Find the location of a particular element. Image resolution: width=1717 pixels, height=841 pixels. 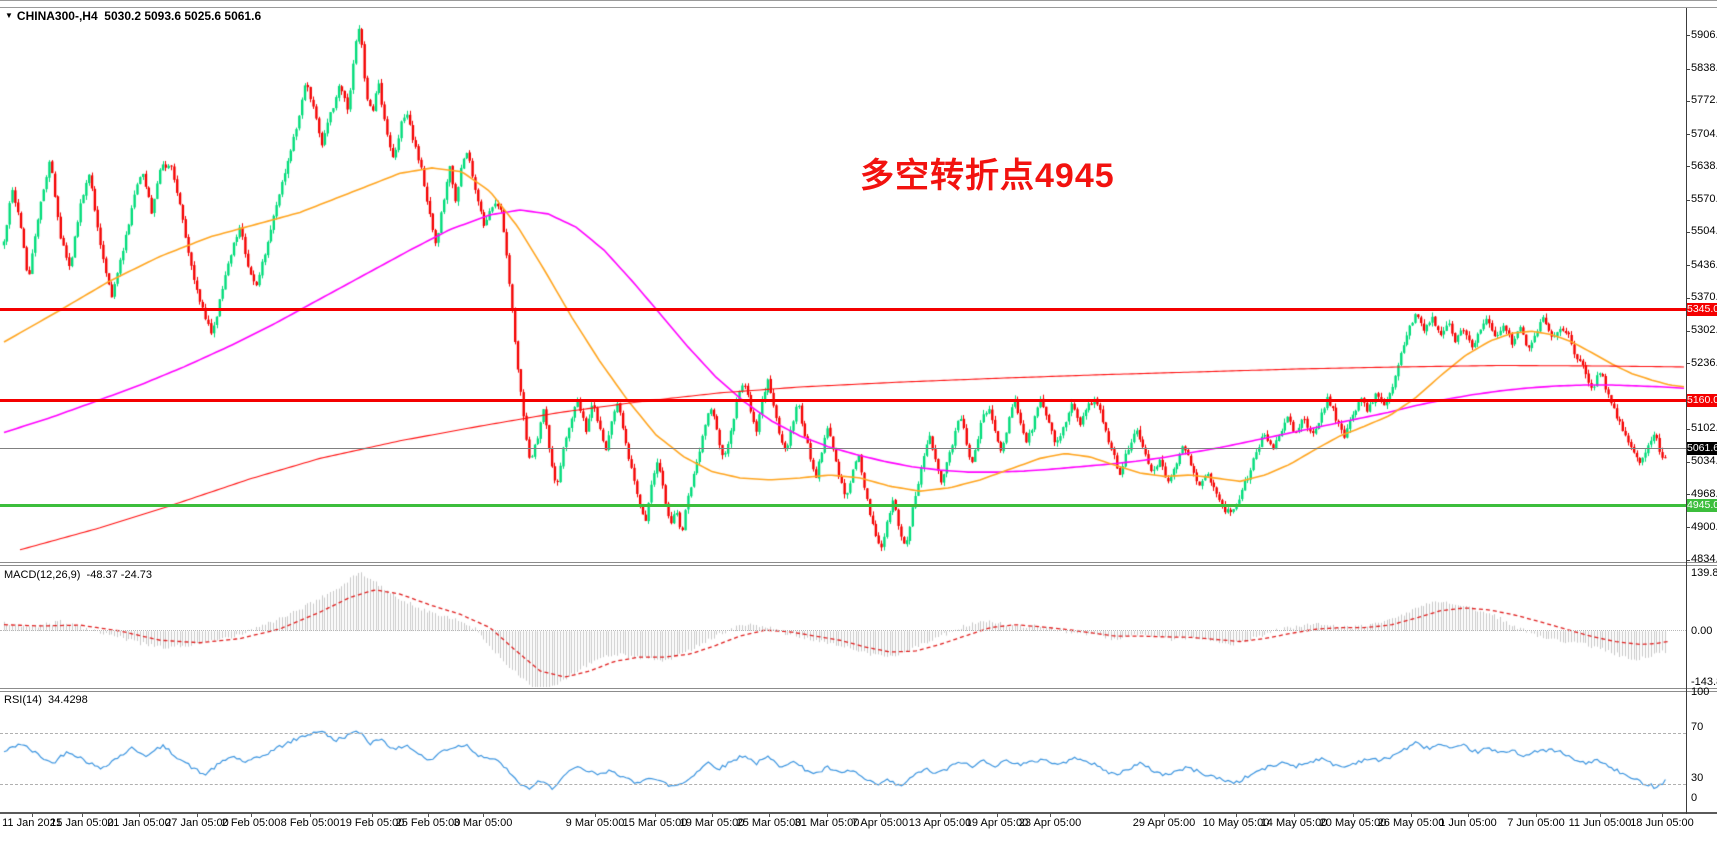

window-top-border is located at coordinates (858, 0).